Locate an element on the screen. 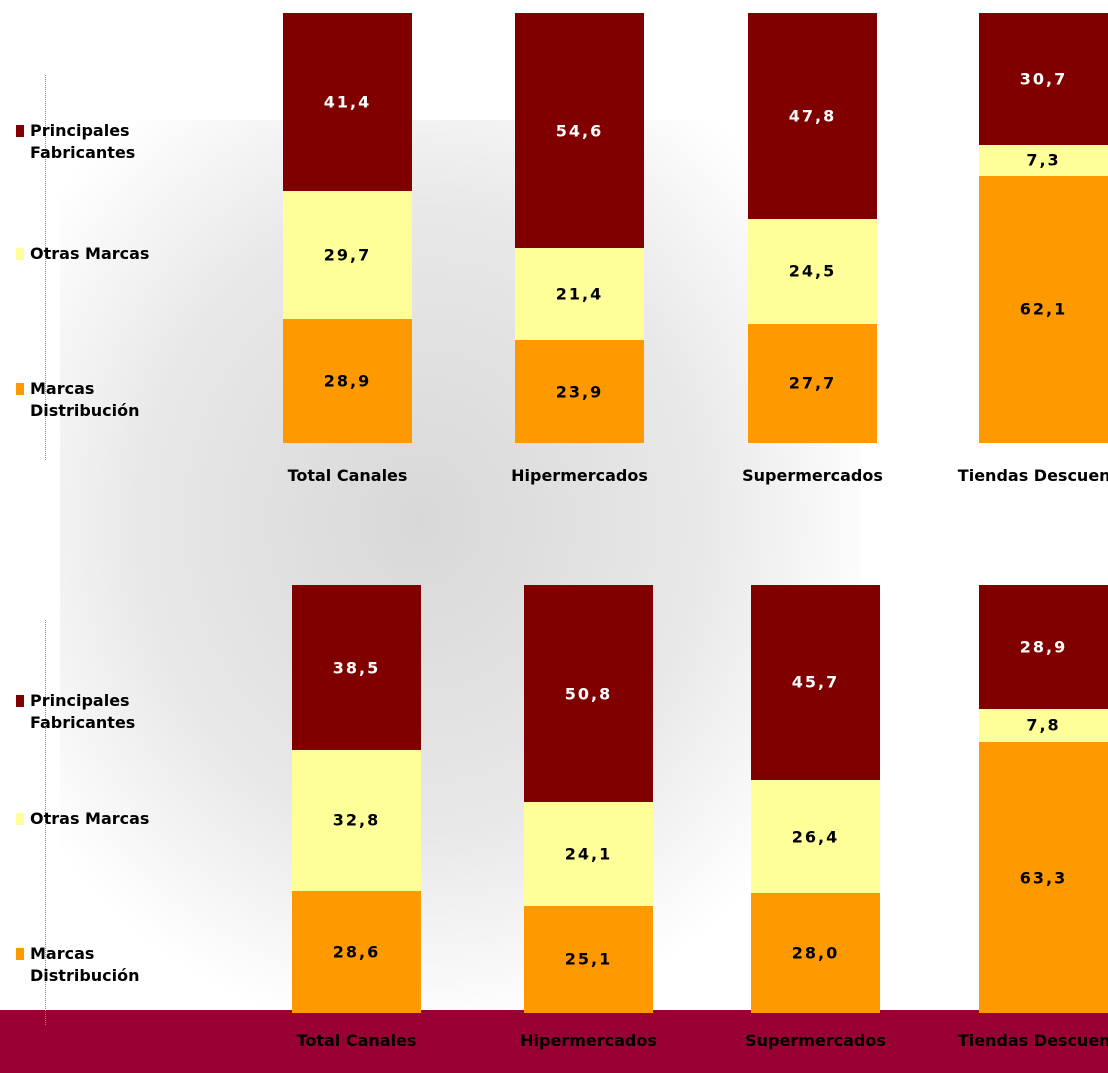  value-label: 23,9 is located at coordinates (579, 392).